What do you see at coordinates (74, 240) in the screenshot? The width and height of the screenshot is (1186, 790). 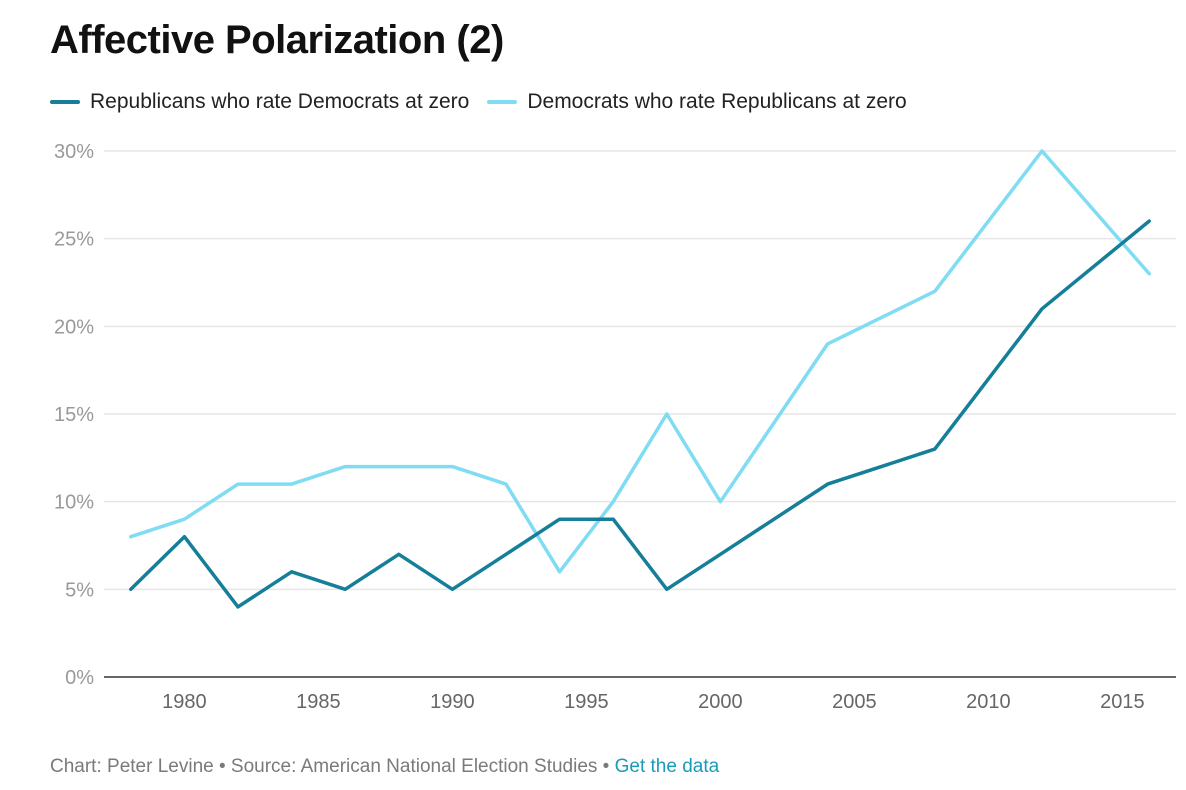 I see `y-tick-label-25: 25%` at bounding box center [74, 240].